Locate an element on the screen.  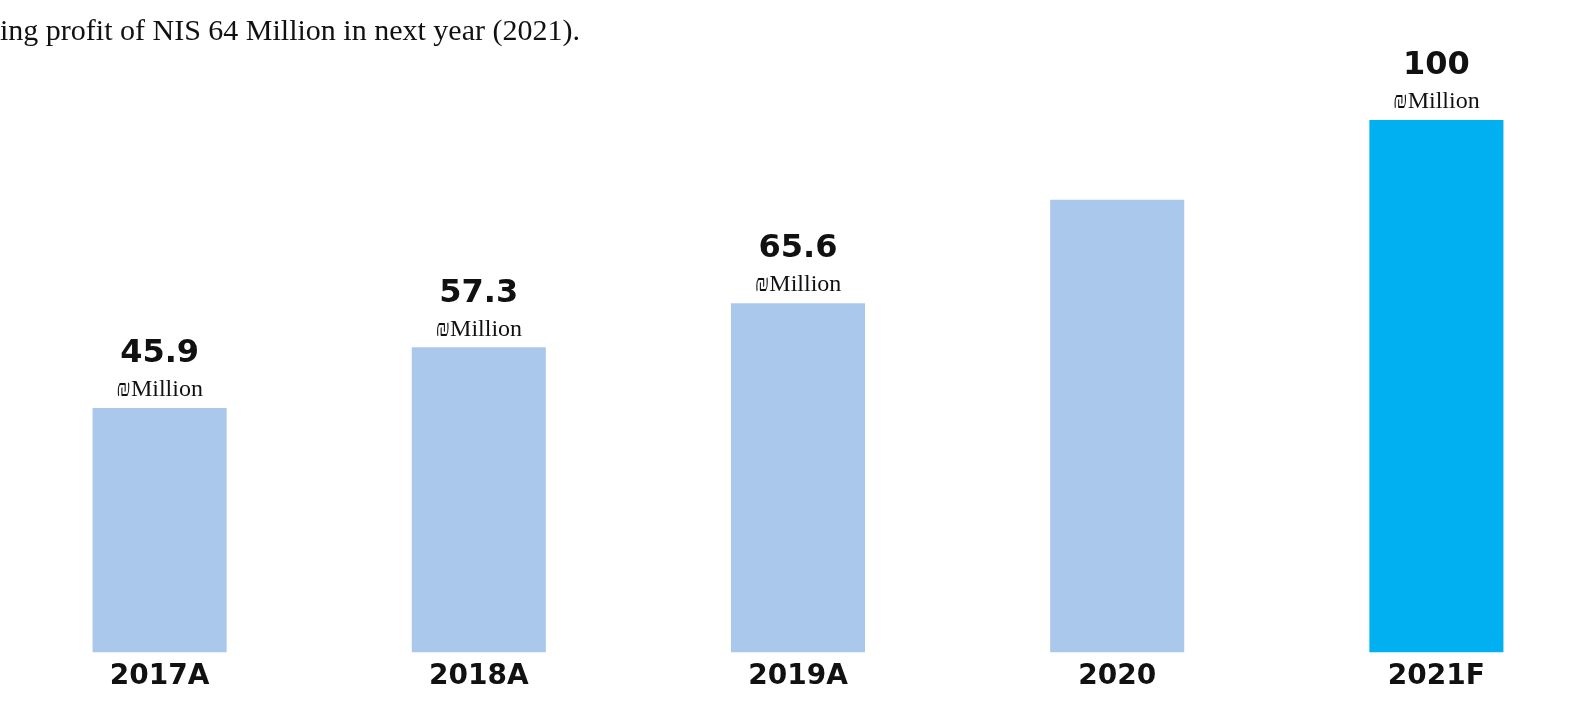
x-tick-label: 2020 is located at coordinates (1117, 675).